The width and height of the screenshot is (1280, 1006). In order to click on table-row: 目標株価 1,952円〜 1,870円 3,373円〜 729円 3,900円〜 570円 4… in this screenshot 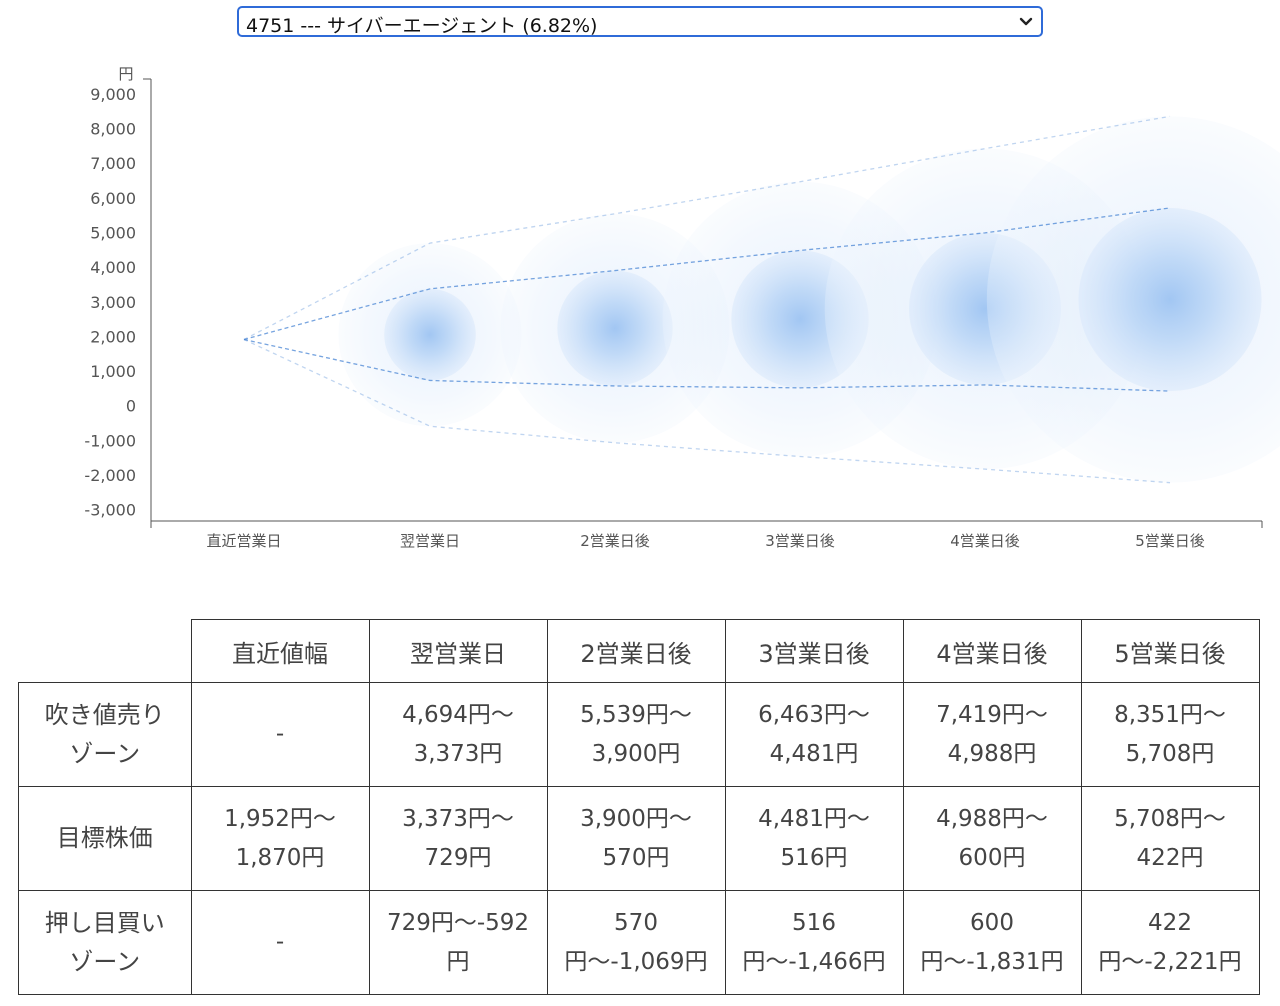, I will do `click(639, 838)`.